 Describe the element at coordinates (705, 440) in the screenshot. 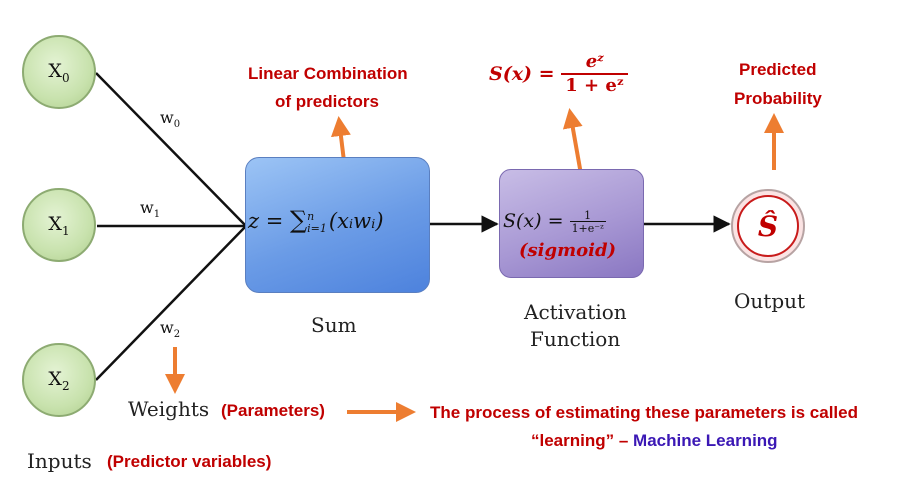

I see `machine-learning-text: Machine Learning` at that location.